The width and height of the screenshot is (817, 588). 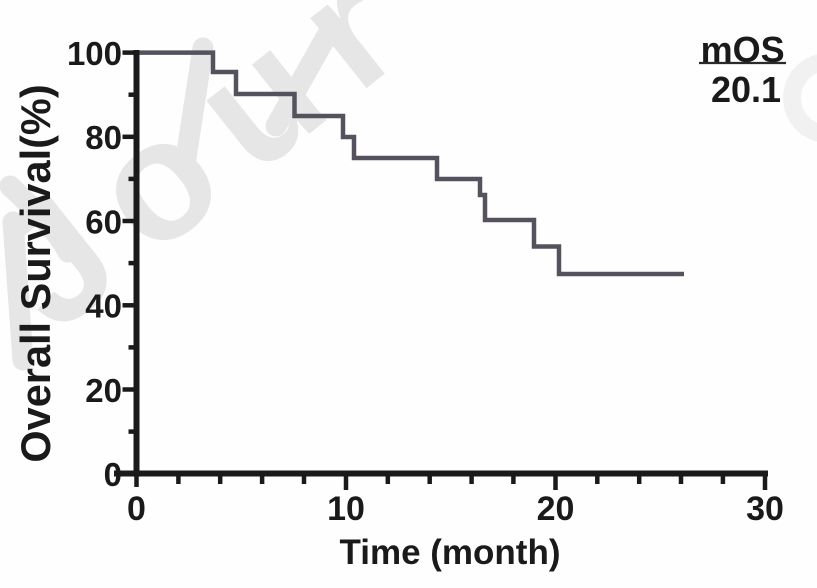 What do you see at coordinates (765, 509) in the screenshot?
I see `svg-text: 30` at bounding box center [765, 509].